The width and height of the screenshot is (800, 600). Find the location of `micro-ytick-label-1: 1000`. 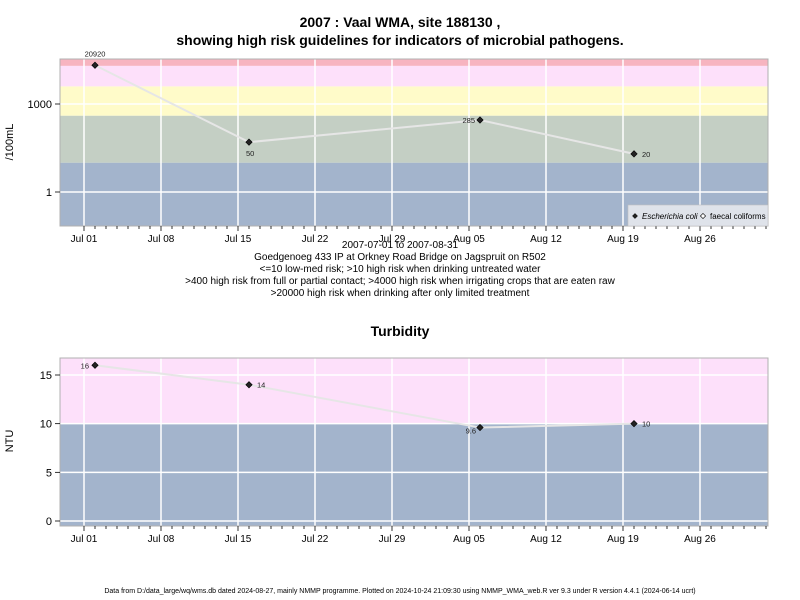

micro-ytick-label-1: 1000 is located at coordinates (40, 105).